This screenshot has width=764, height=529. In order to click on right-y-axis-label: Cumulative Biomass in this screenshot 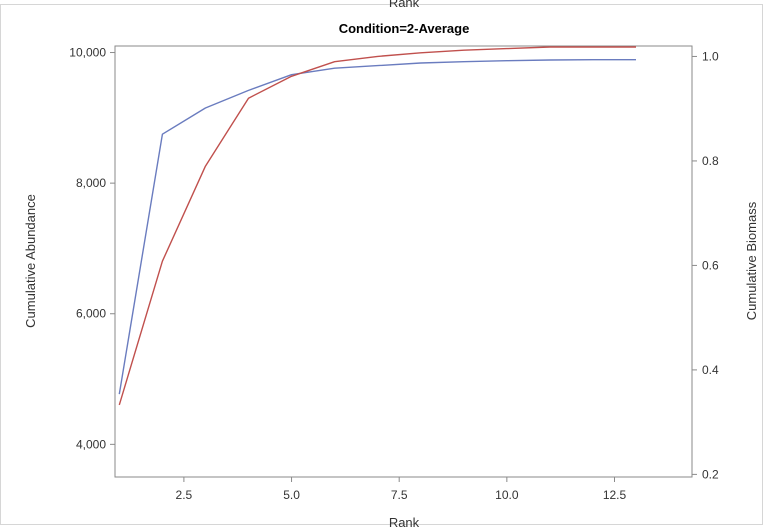, I will do `click(751, 260)`.